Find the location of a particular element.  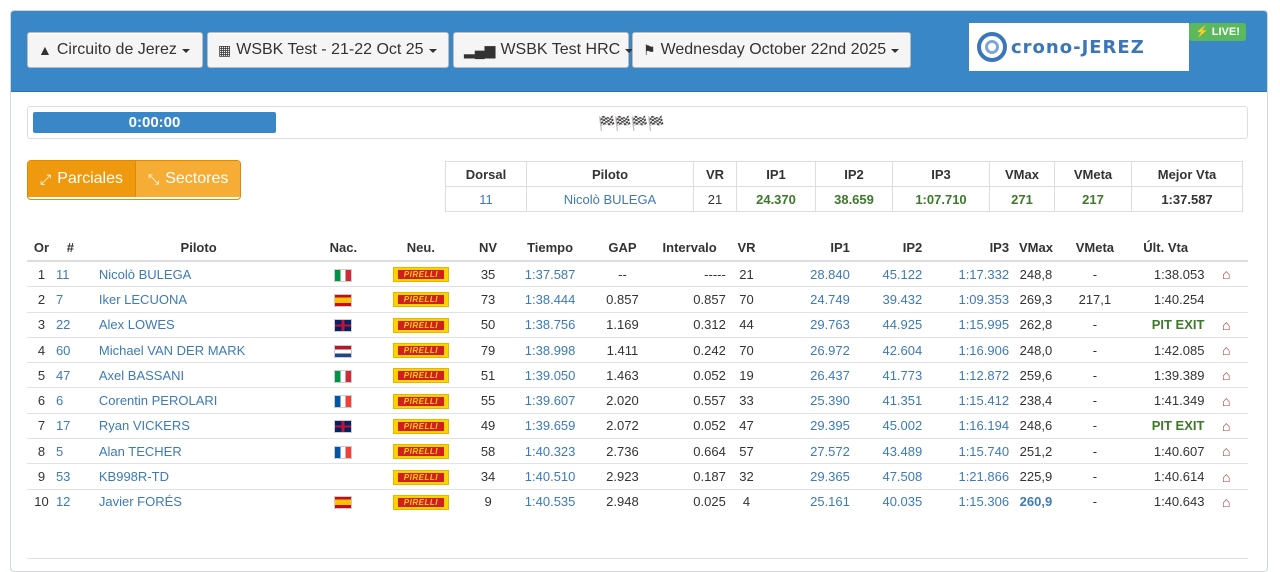

ip2-cell: 45.002 is located at coordinates (886, 425).